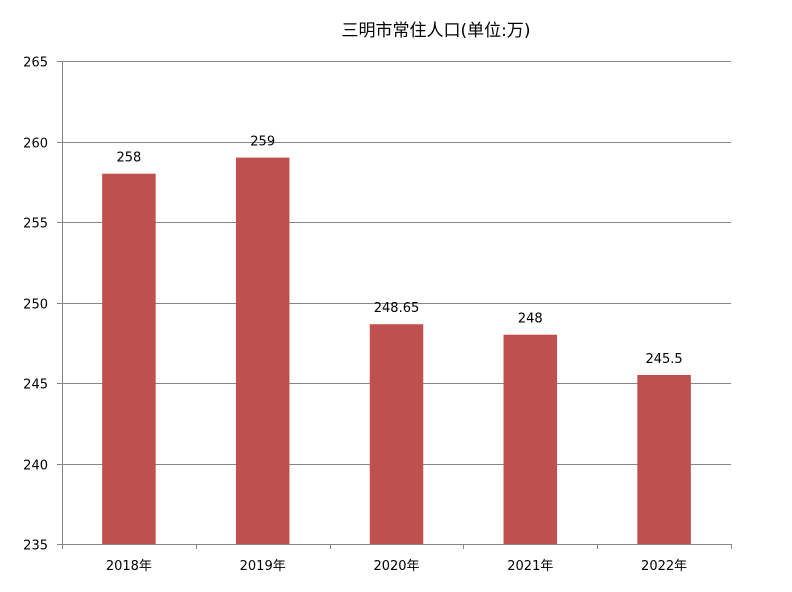 This screenshot has height=592, width=792. I want to click on bar-2019年, so click(262, 350).